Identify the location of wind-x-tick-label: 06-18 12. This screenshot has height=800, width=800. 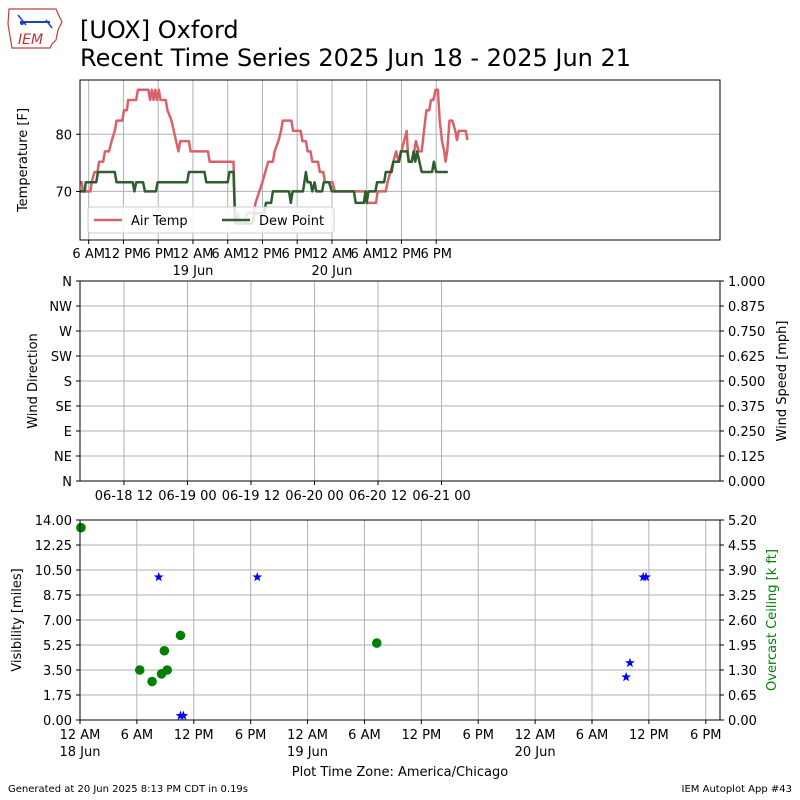
(124, 496).